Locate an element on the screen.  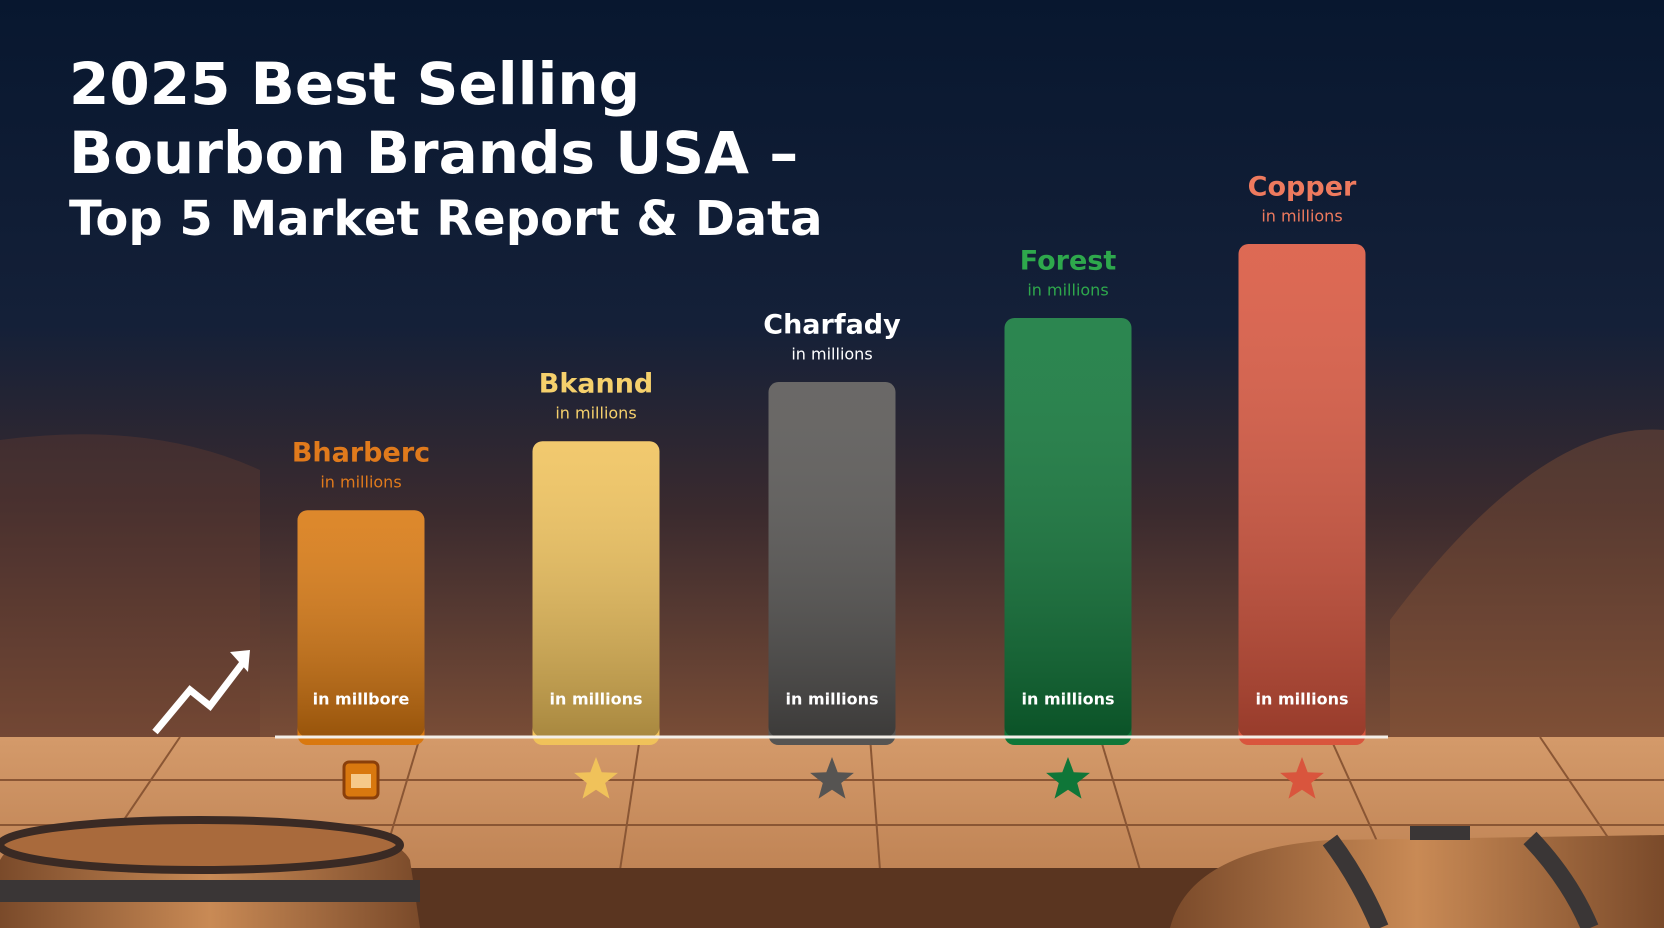
bar-label: Copper is located at coordinates (1302, 187).